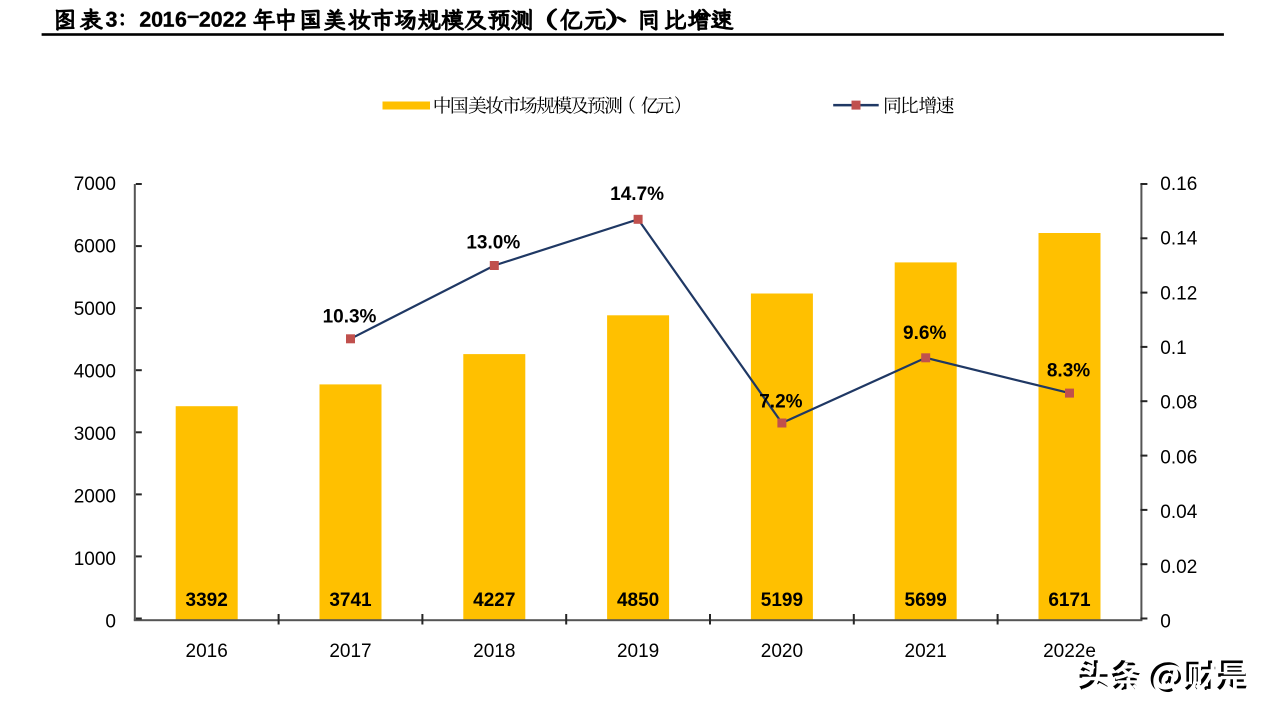 The height and width of the screenshot is (713, 1268). I want to click on svg-text: 4227, so click(494, 600).